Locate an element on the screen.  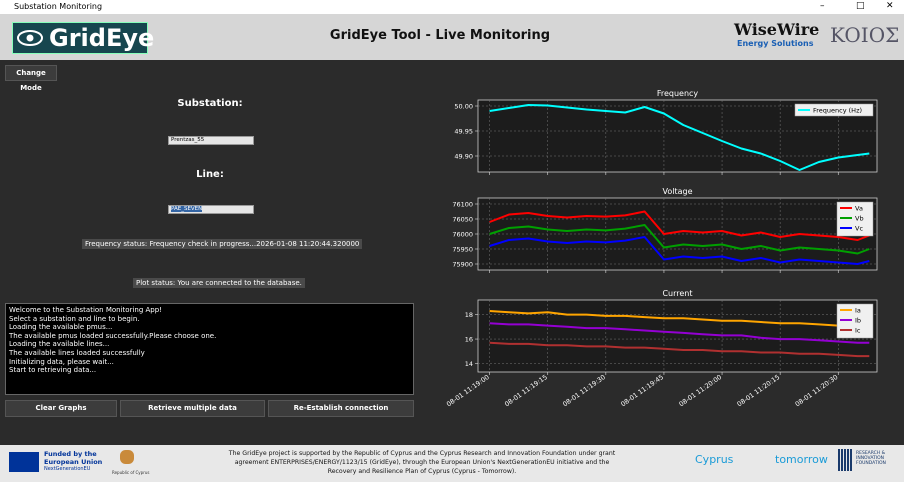
eu-text-1: Funded by the is located at coordinates (70, 454).